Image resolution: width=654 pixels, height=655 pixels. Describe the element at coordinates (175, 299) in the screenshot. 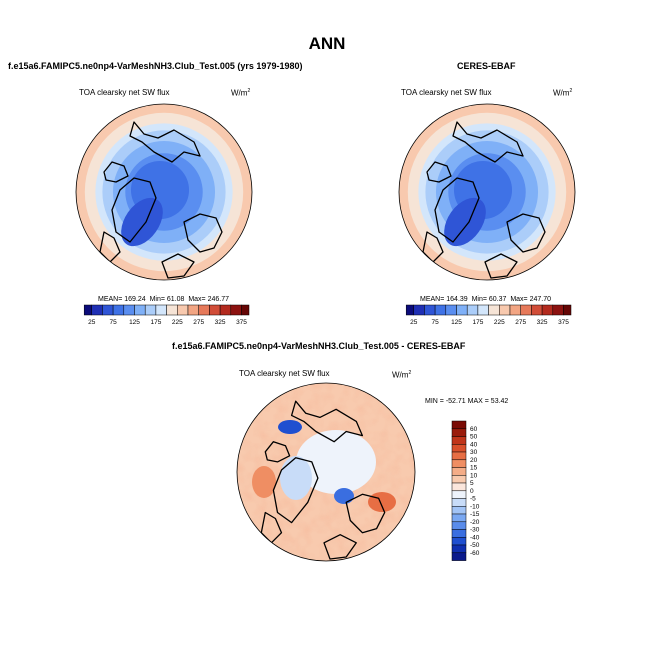

I see `model-min-value: 61.08` at that location.